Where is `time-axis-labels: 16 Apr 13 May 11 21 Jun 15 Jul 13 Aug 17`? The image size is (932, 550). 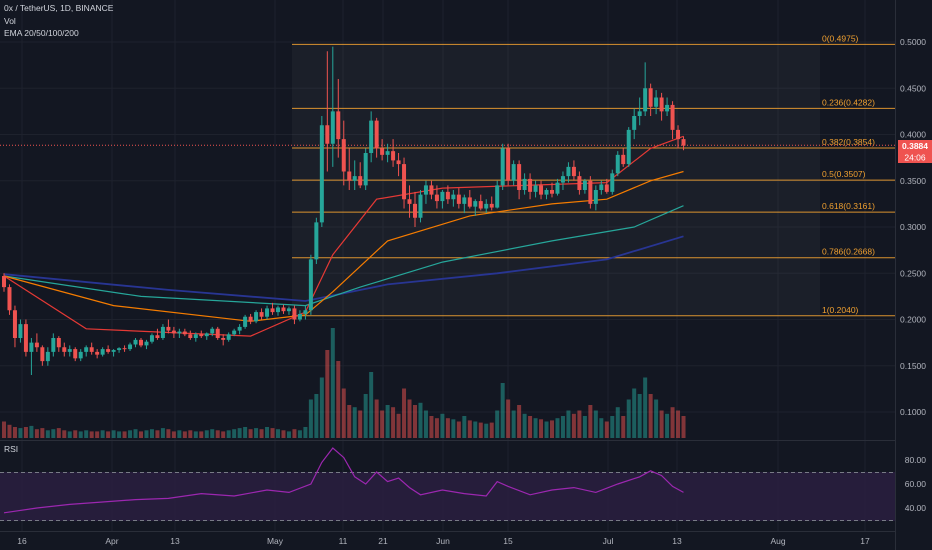
time-axis-labels: 16 Apr 13 May 11 21 Jun 15 Jul 13 Aug 17 is located at coordinates (443, 541).